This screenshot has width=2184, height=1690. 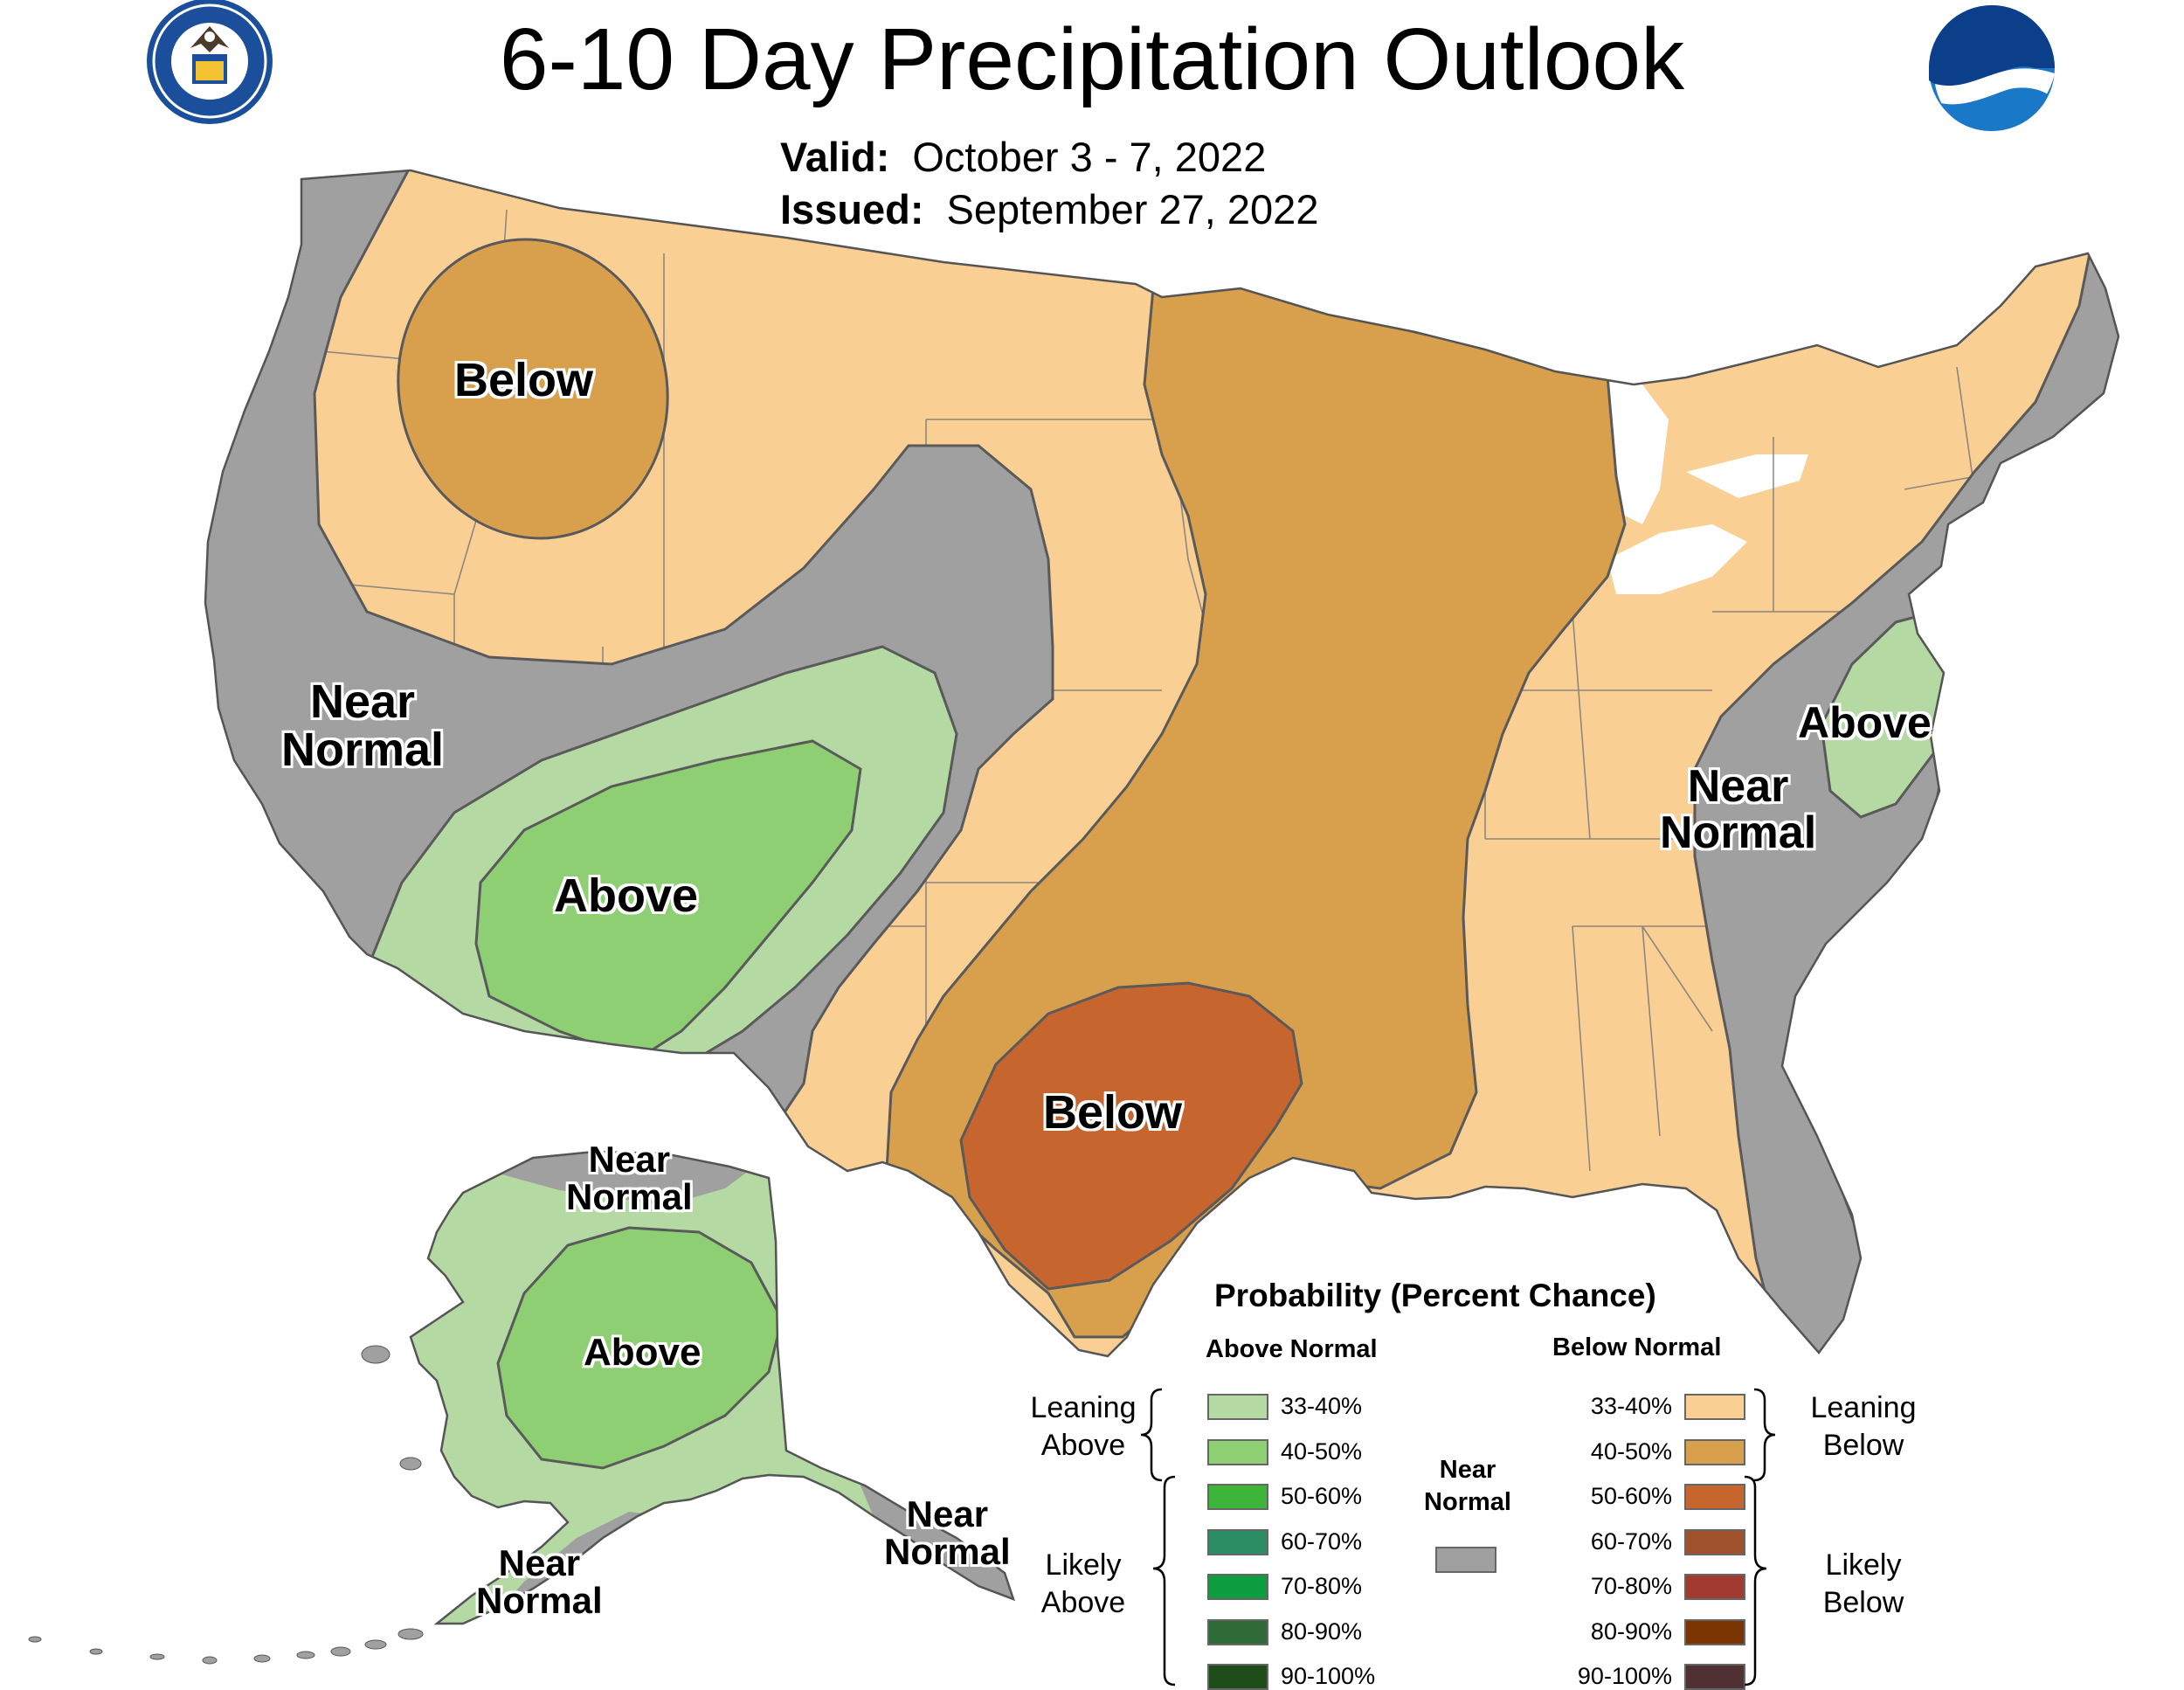 I want to click on legend-likely-above: Likely Above, so click(x=1083, y=1583).